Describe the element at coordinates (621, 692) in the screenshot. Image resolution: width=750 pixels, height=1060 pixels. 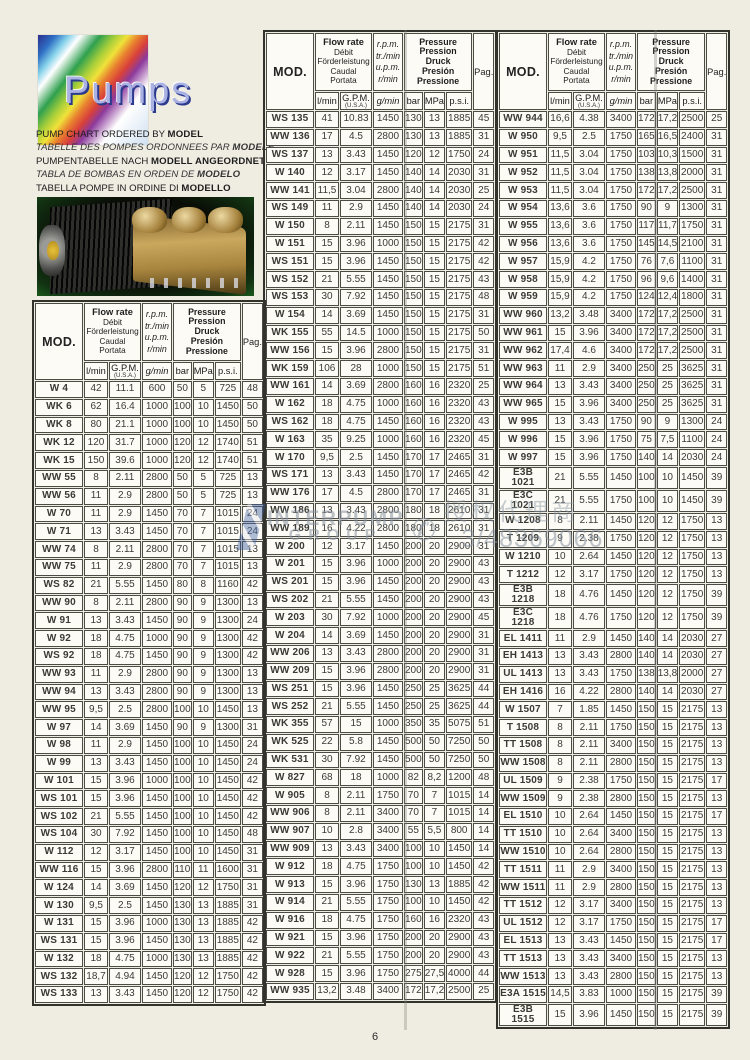
I see `value-cell: 2800` at that location.